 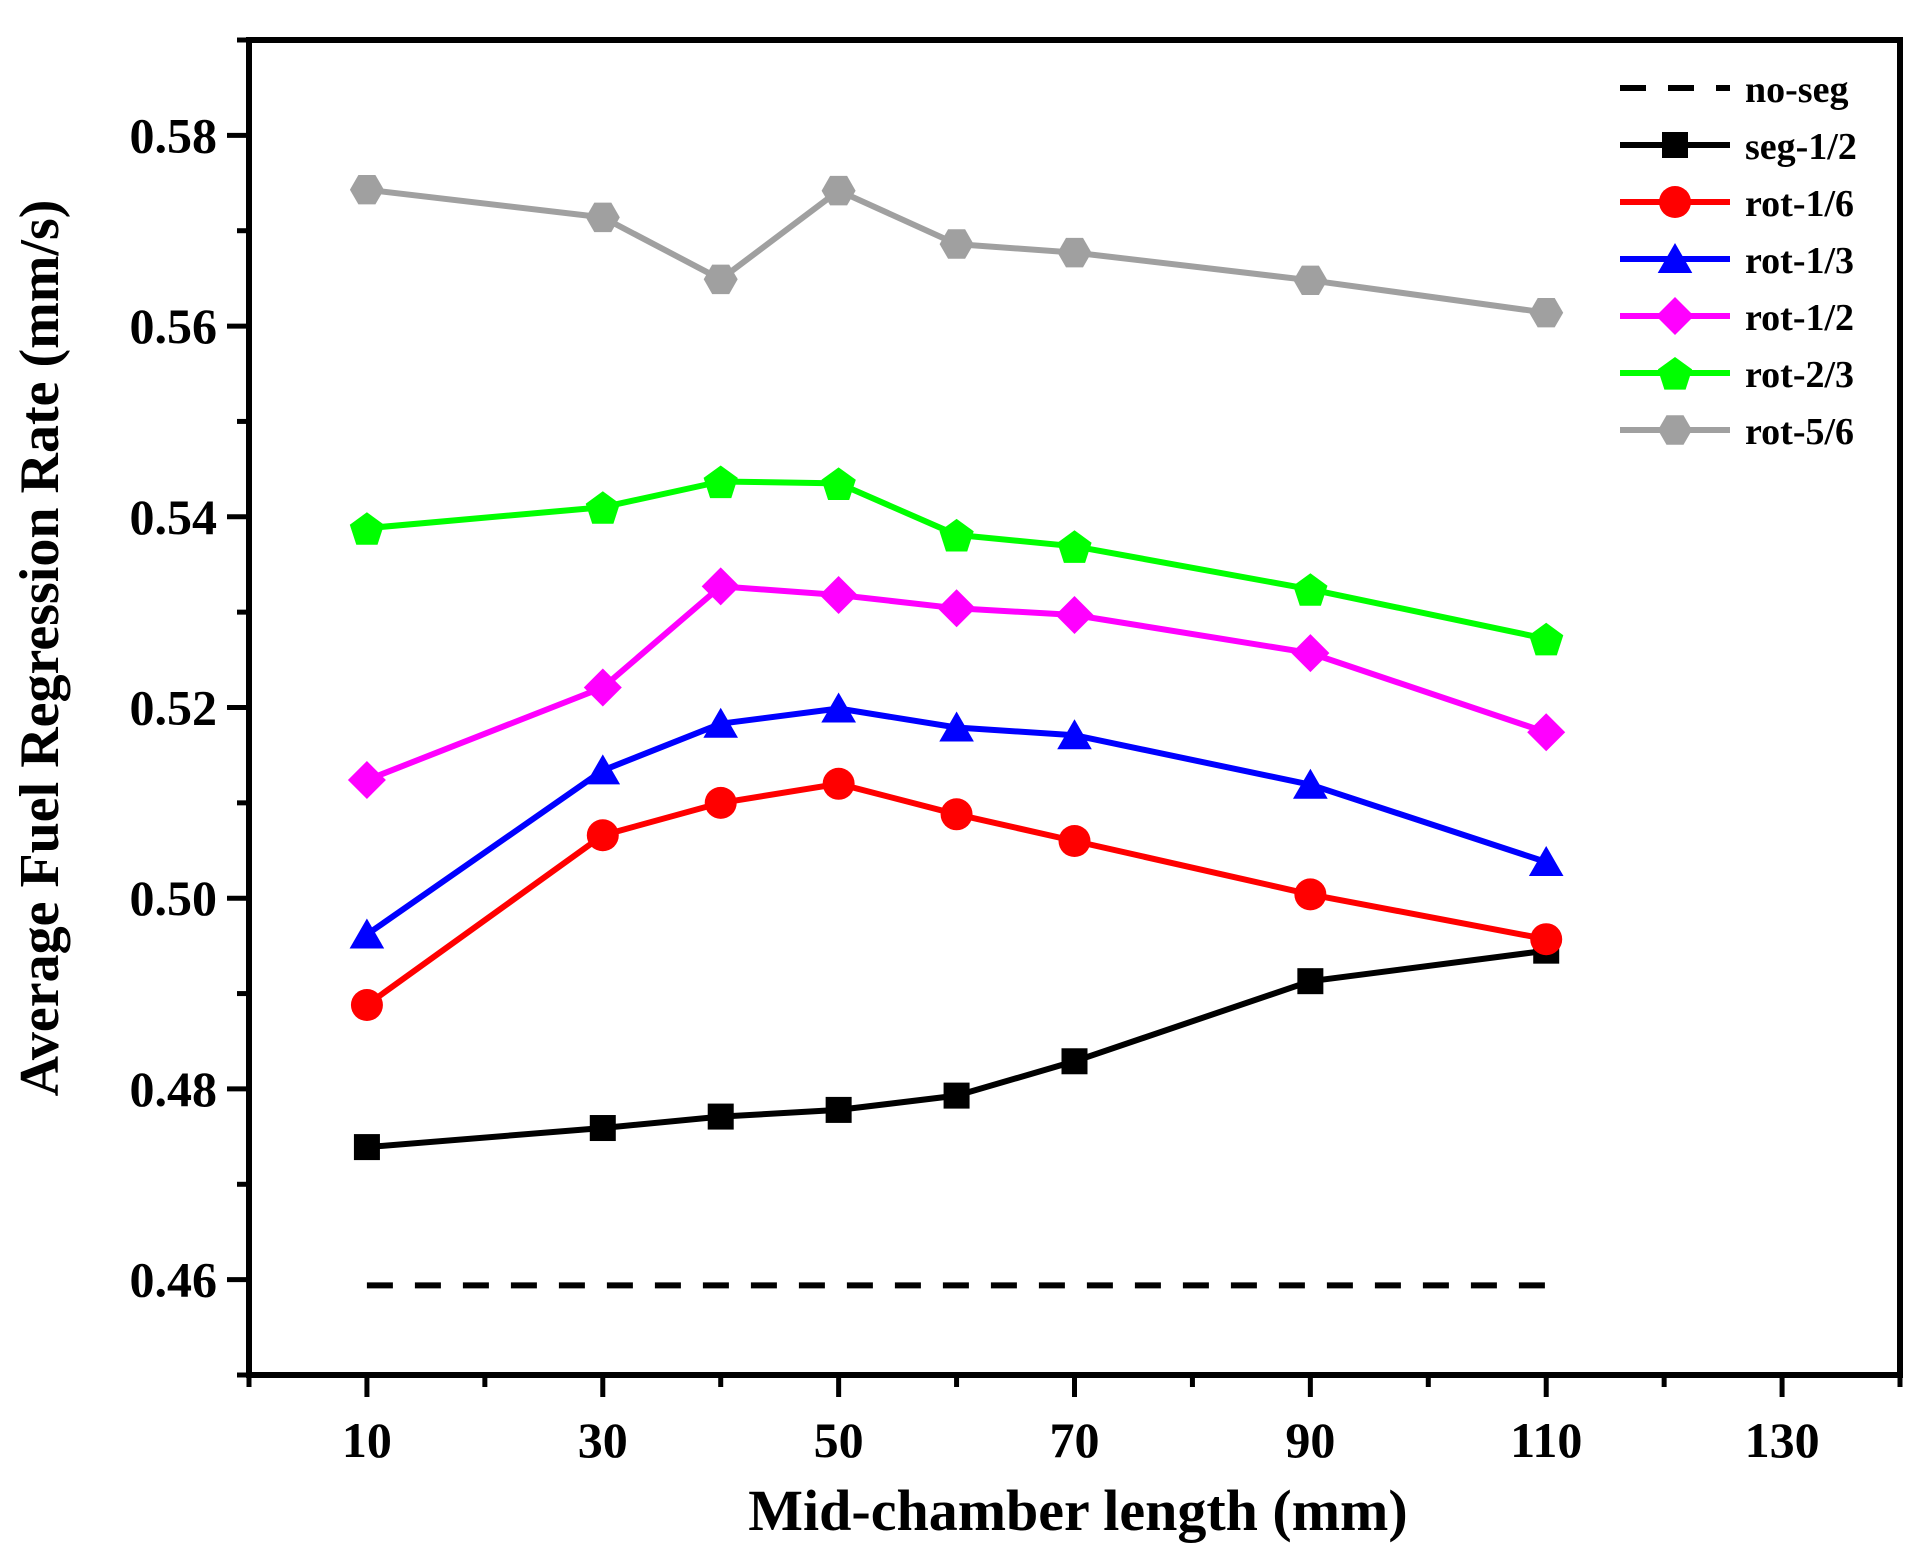 What do you see at coordinates (174, 517) in the screenshot?
I see `y-tick-label: 0.54` at bounding box center [174, 517].